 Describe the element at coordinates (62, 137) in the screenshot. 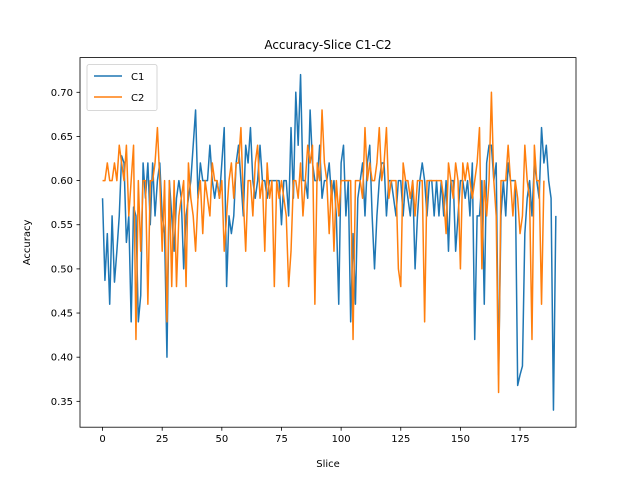

I see `y-tick-label: 0.65` at that location.